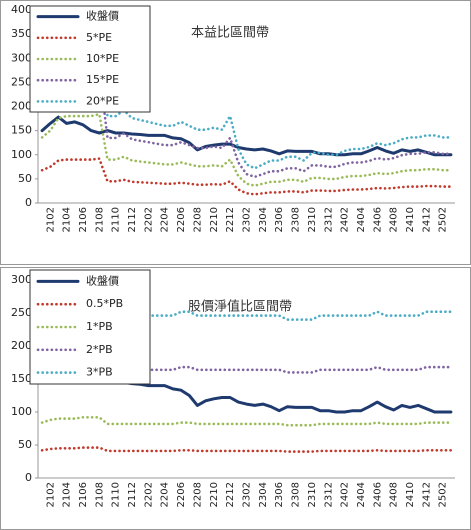  I want to click on legend-label: 20*PE, so click(102, 100).